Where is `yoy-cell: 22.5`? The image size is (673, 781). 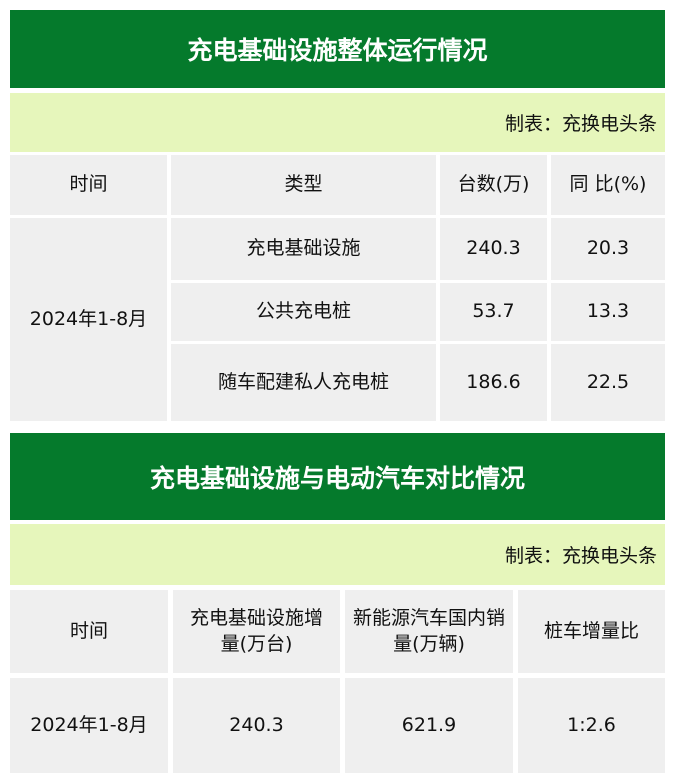 yoy-cell: 22.5 is located at coordinates (608, 382).